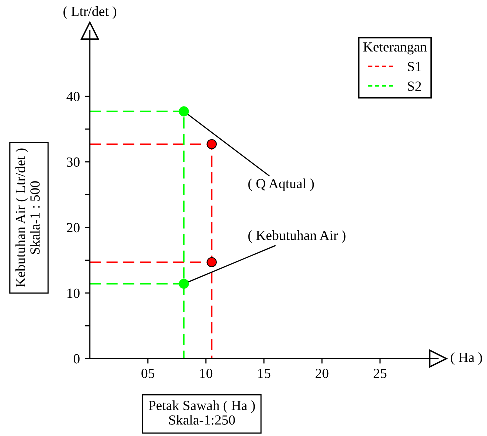  Describe the element at coordinates (415, 67) in the screenshot. I see `legend-label: S1` at that location.